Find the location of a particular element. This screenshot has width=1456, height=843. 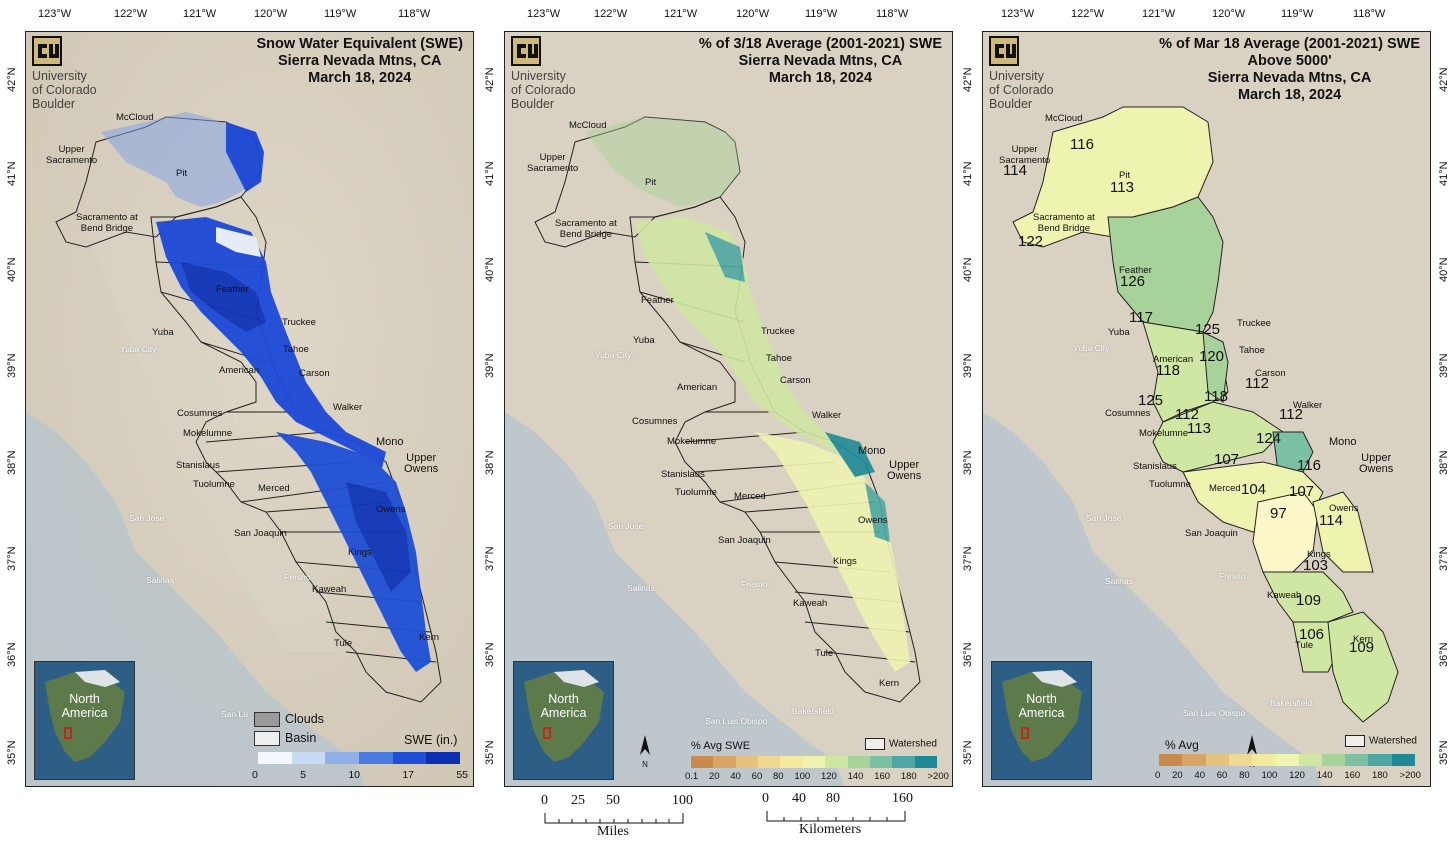

value-truckee: 125 is located at coordinates (1208, 329).